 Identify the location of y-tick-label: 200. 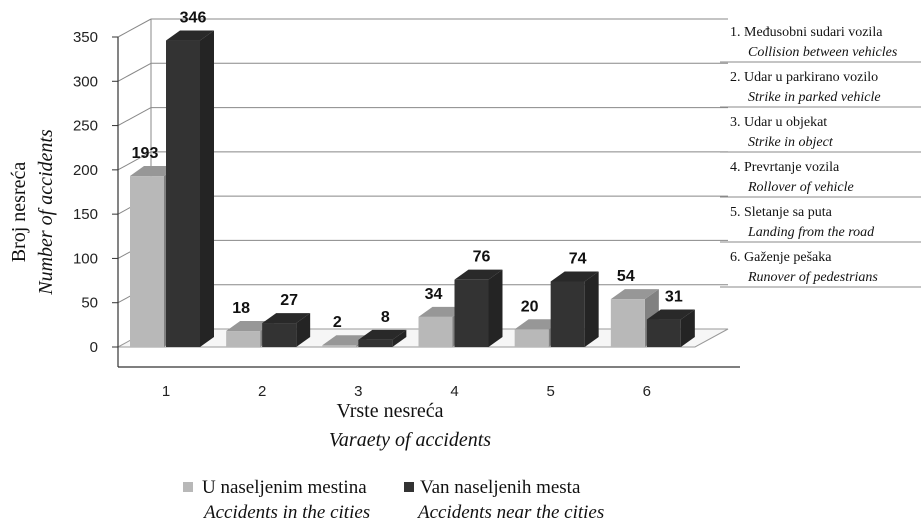
(85, 170).